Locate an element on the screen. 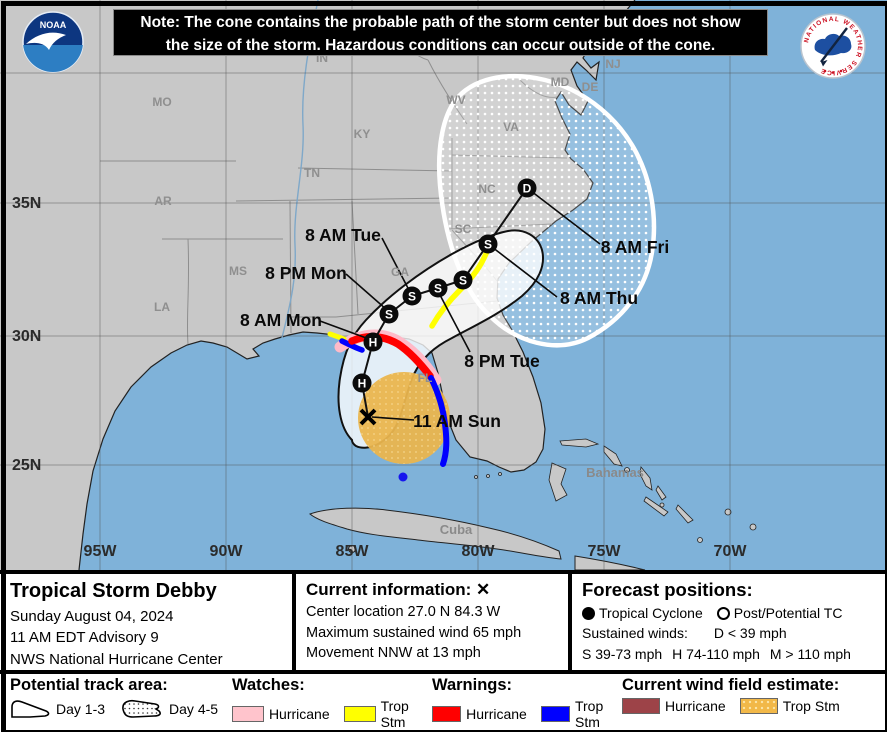  current-max-wind: Maximum sustained wind 65 mph is located at coordinates (414, 632).